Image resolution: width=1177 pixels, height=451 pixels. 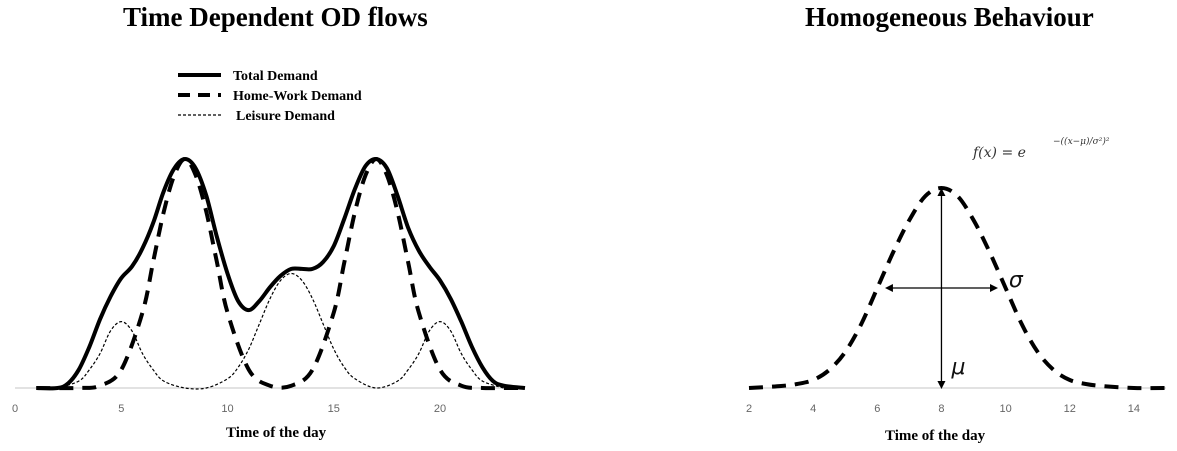 What do you see at coordinates (285, 116) in the screenshot?
I see `legend-label: Leisure Demand` at bounding box center [285, 116].